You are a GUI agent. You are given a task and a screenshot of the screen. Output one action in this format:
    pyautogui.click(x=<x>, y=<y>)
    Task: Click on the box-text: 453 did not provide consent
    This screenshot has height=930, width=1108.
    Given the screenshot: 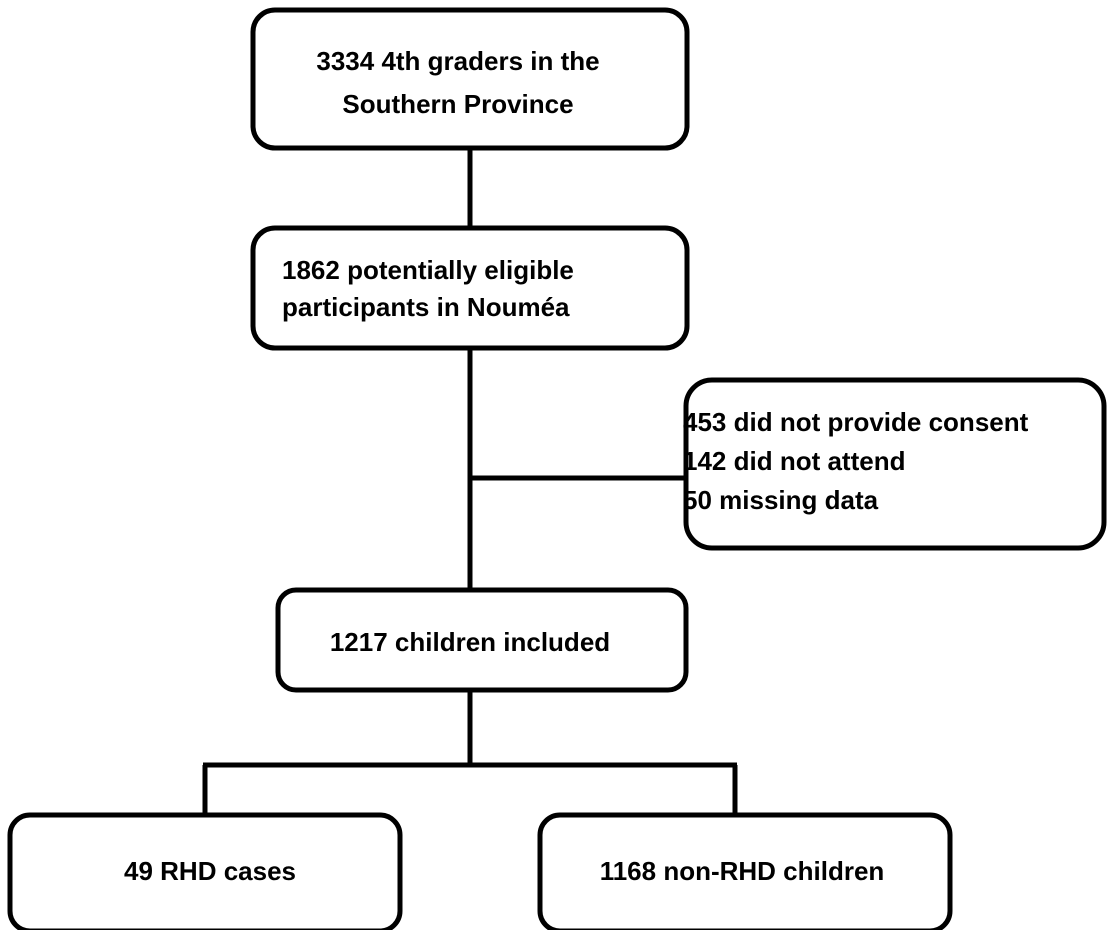 What is the action you would take?
    pyautogui.click(x=856, y=422)
    